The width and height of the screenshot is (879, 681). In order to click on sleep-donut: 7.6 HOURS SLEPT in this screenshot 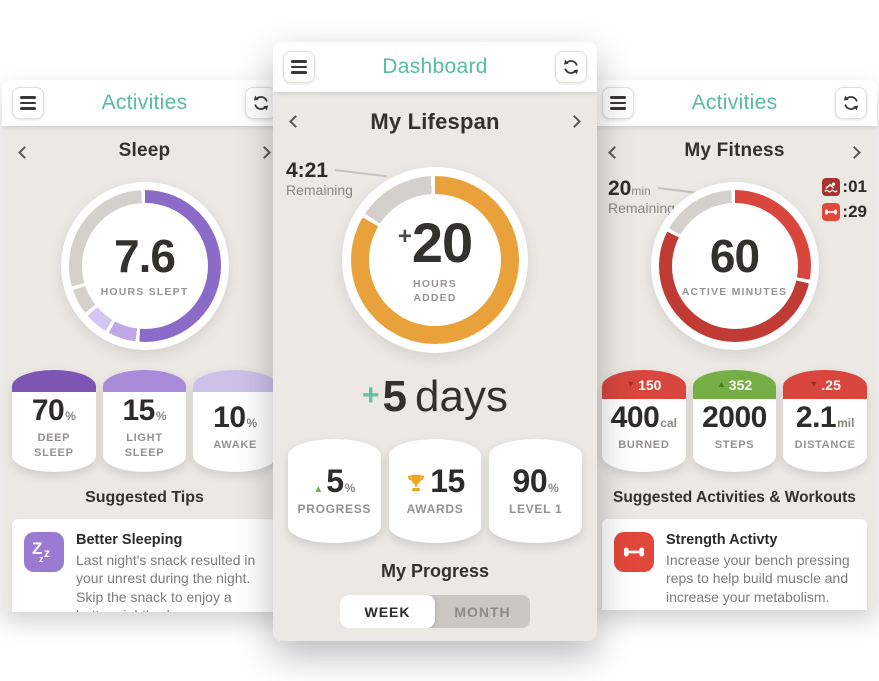, I will do `click(144, 266)`.